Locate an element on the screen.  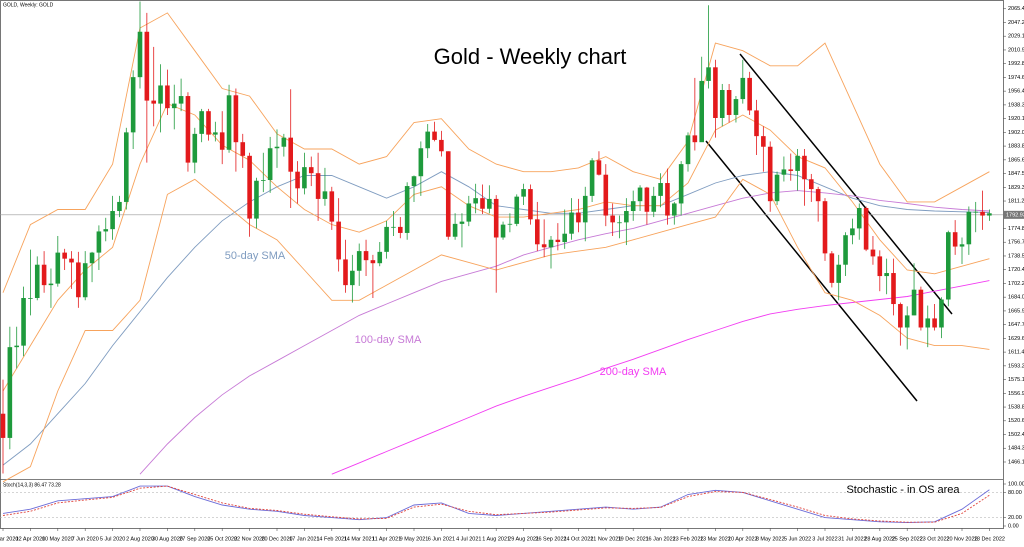
y-tick-label: 1883.84 is located at coordinates (1016, 147).